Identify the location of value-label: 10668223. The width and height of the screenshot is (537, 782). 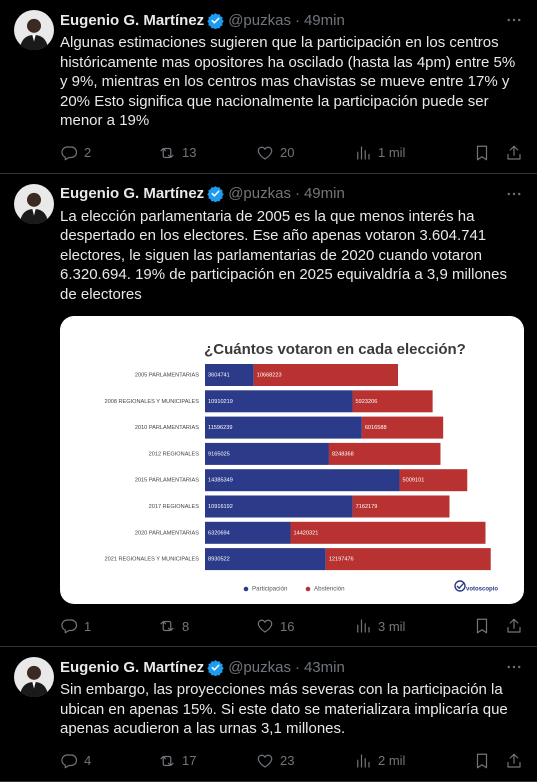
(269, 375).